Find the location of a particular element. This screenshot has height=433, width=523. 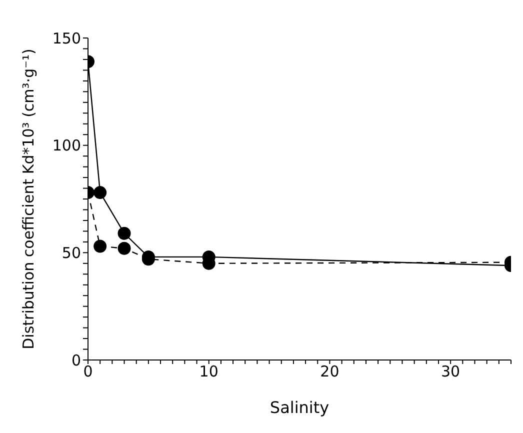

y-tick-label: 0 is located at coordinates (76, 360).